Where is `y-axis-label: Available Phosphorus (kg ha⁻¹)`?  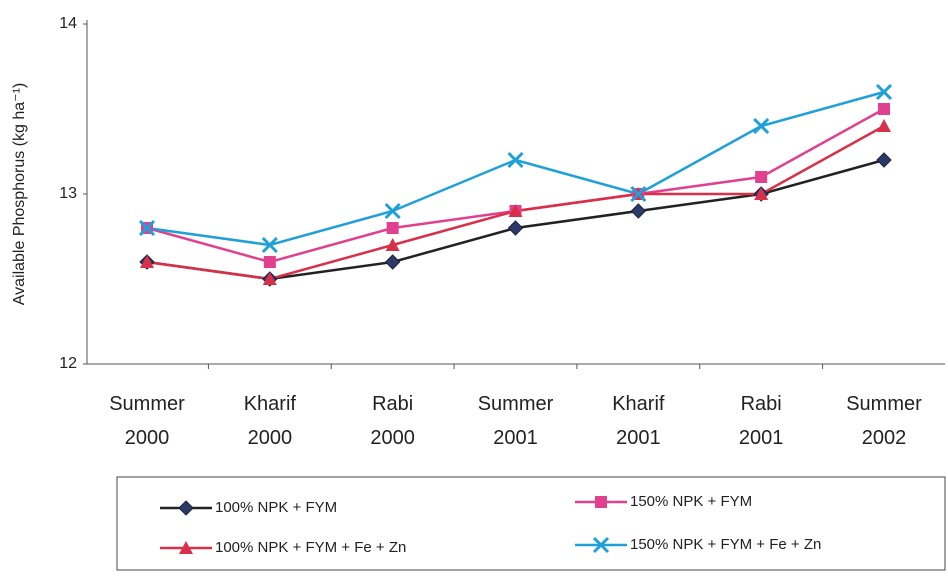 y-axis-label: Available Phosphorus (kg ha⁻¹) is located at coordinates (19, 194).